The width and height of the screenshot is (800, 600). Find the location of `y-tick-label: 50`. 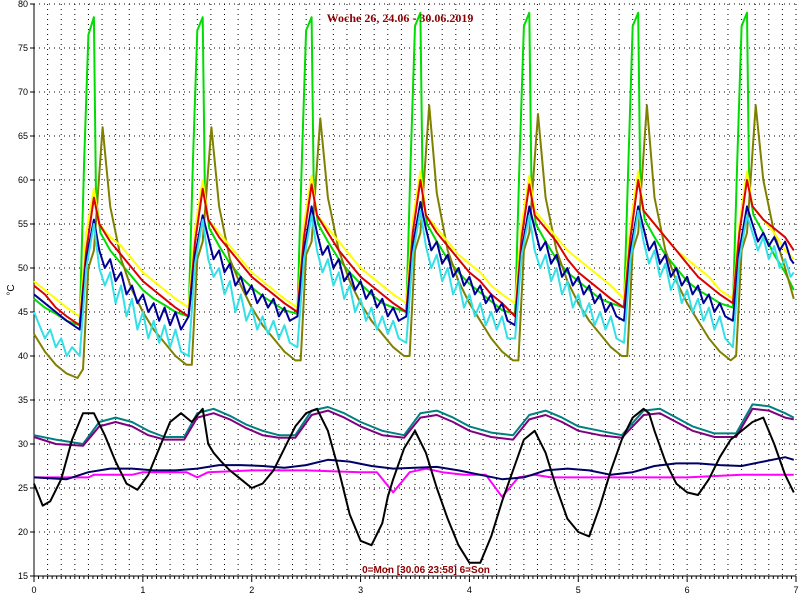

y-tick-label: 50 is located at coordinates (23, 268).